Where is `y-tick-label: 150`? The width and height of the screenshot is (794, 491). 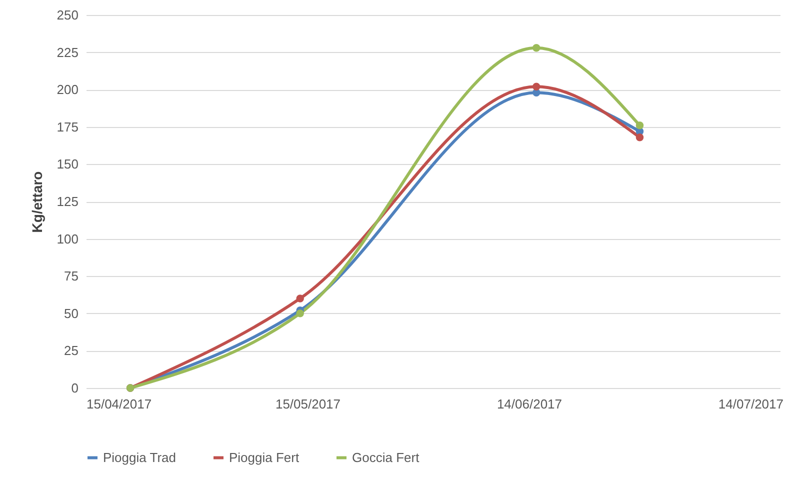 y-tick-label: 150 is located at coordinates (67, 164).